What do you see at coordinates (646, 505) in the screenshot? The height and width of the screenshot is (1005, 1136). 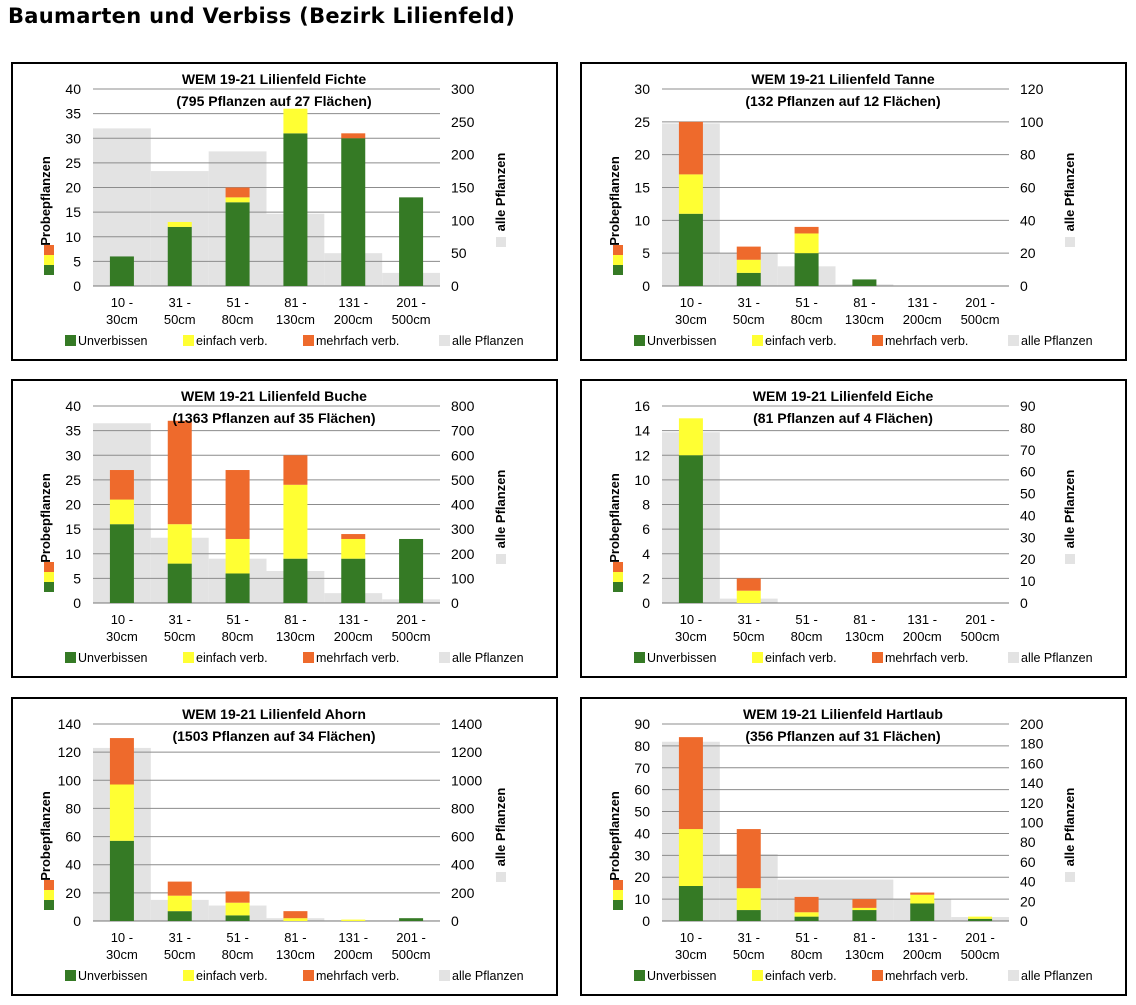 I see `y-tick-label: 8` at bounding box center [646, 505].